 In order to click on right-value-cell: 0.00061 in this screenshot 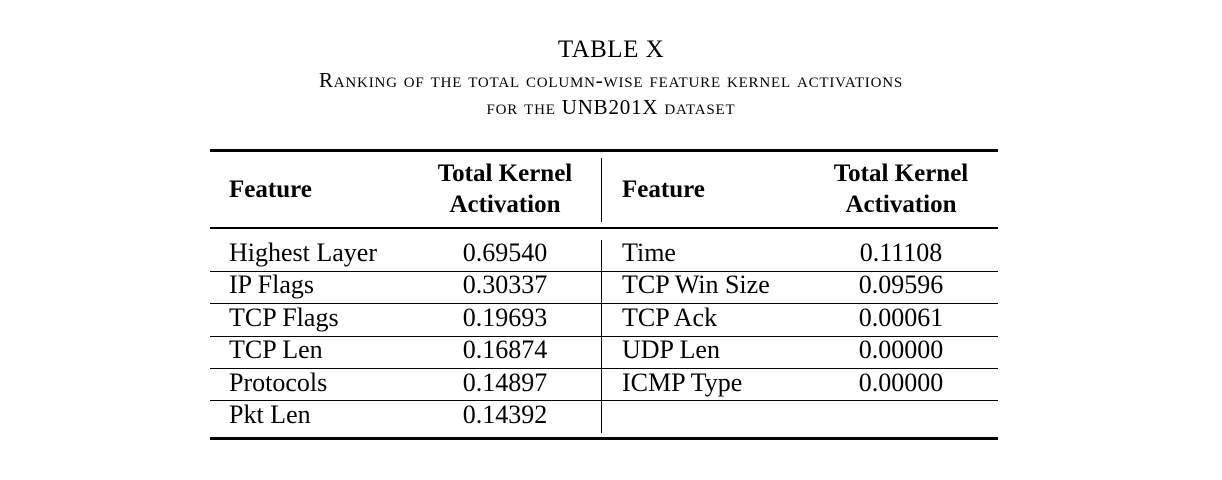, I will do `click(901, 317)`.